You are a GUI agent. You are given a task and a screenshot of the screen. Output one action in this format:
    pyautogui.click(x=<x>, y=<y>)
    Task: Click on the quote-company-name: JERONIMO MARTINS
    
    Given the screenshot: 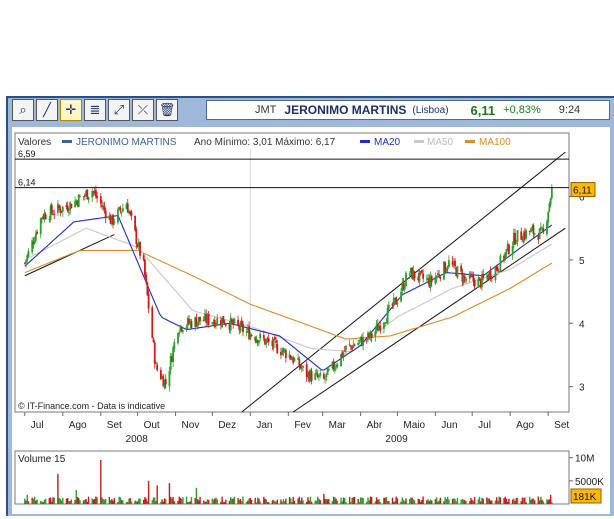 What is the action you would take?
    pyautogui.click(x=345, y=110)
    